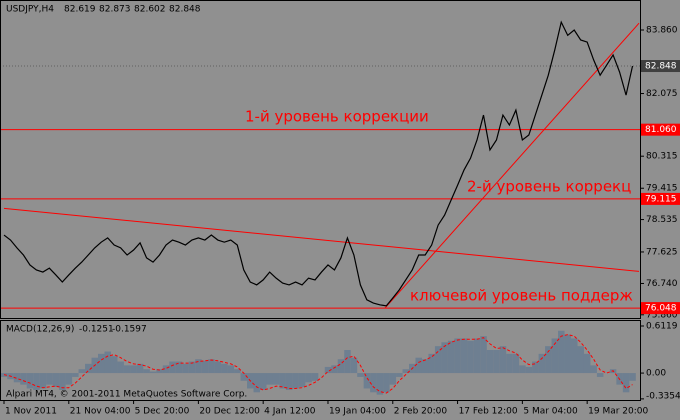  What do you see at coordinates (185, 10) in the screenshot?
I see `ohlc-close: 82.848` at bounding box center [185, 10].